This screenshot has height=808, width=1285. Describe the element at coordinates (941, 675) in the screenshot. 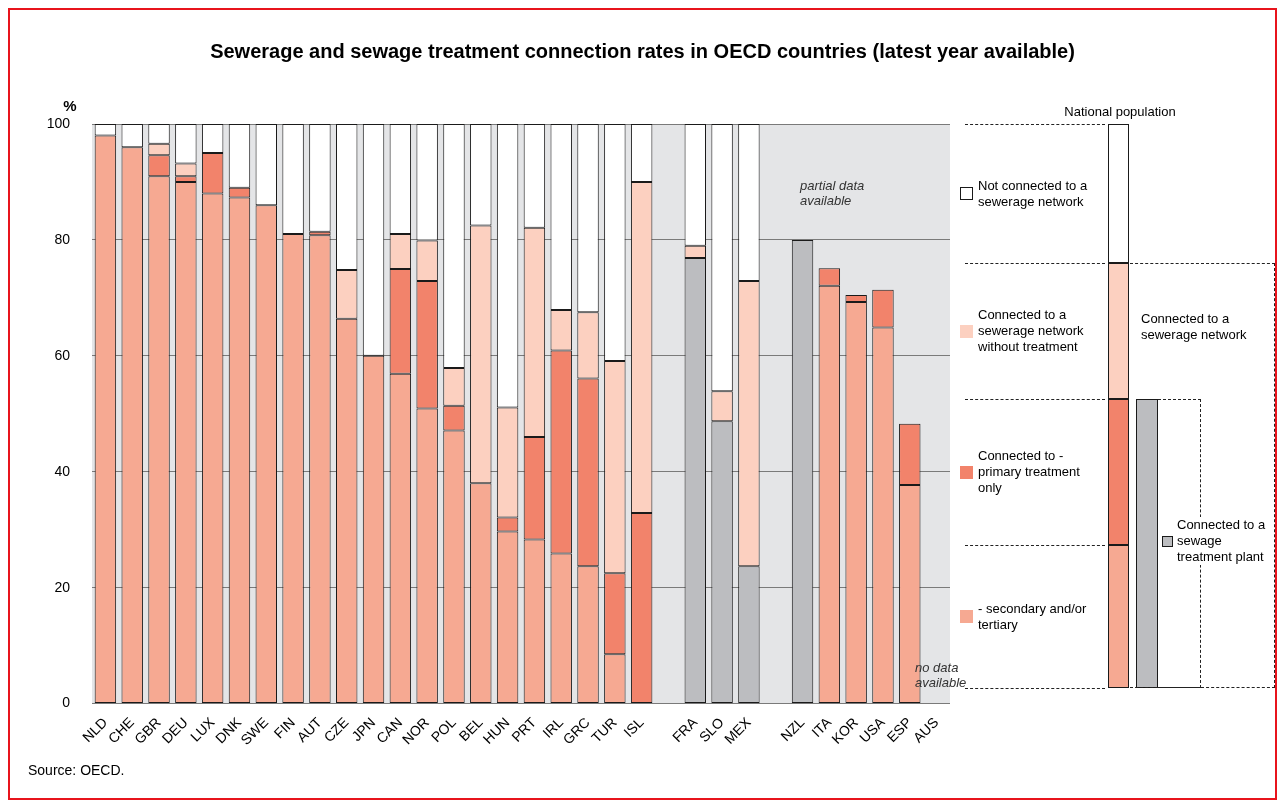

I see `annotation: no data available` at that location.